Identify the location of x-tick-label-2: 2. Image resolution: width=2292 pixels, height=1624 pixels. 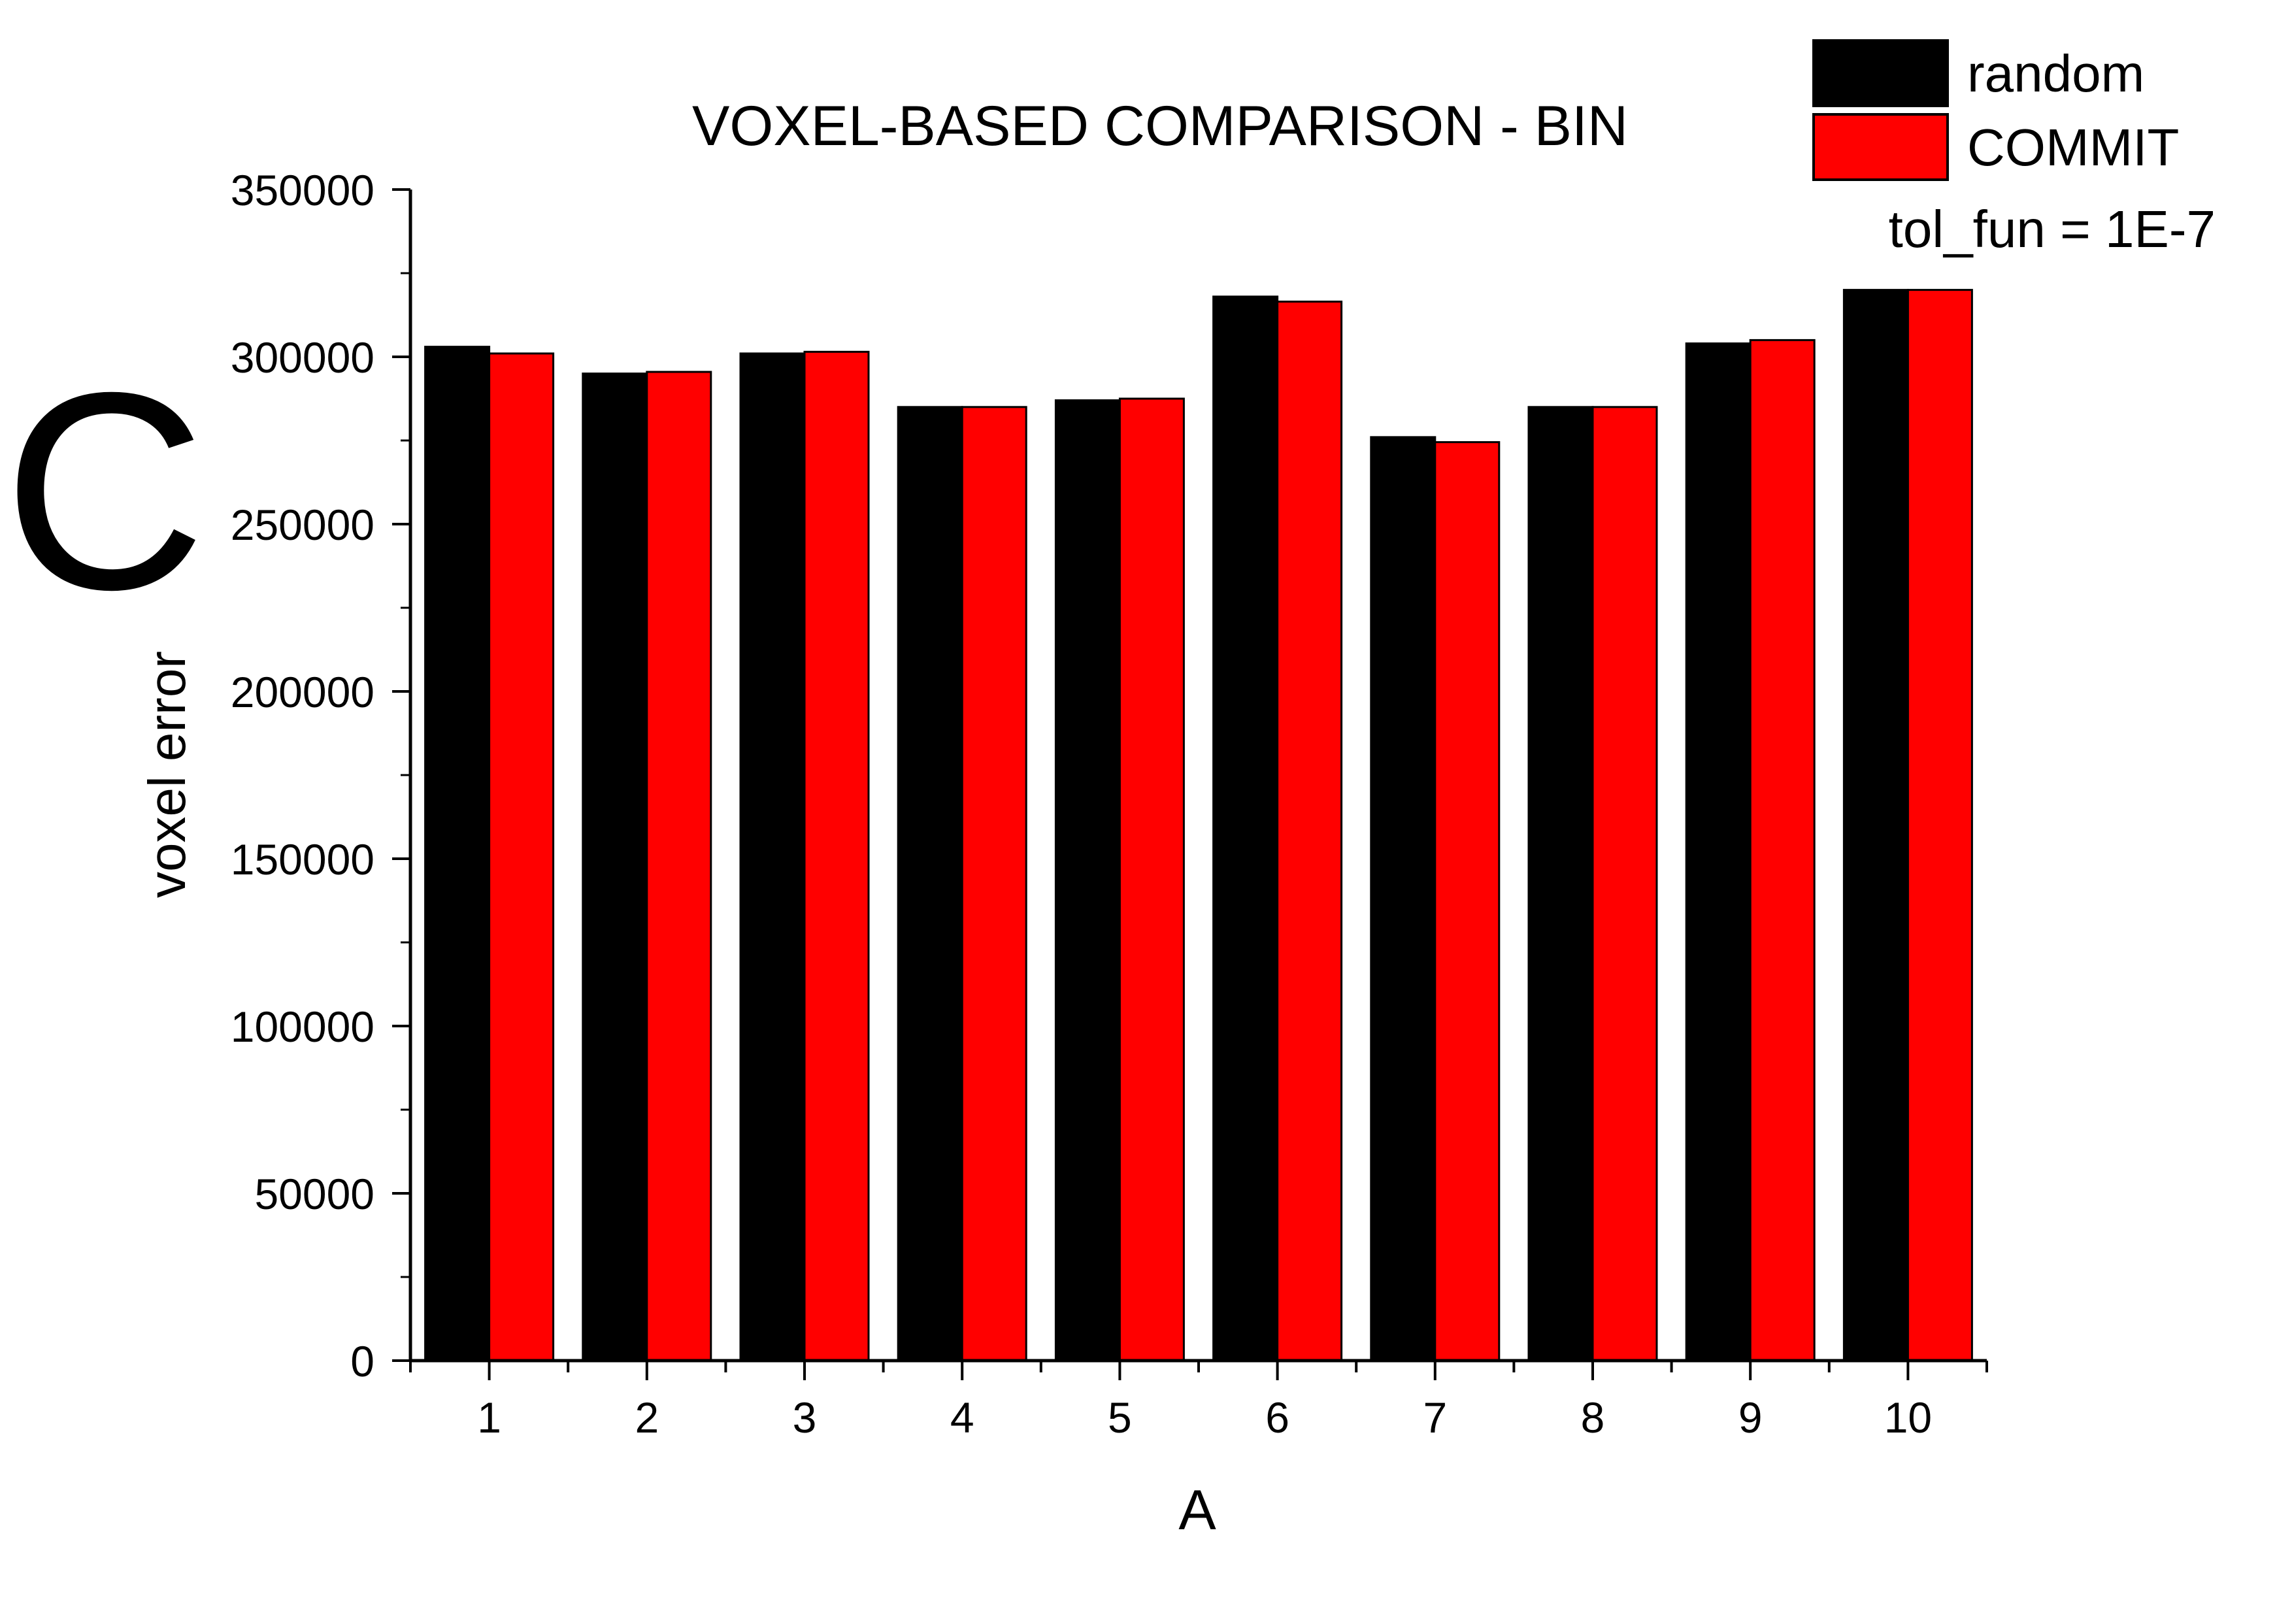
(647, 1417).